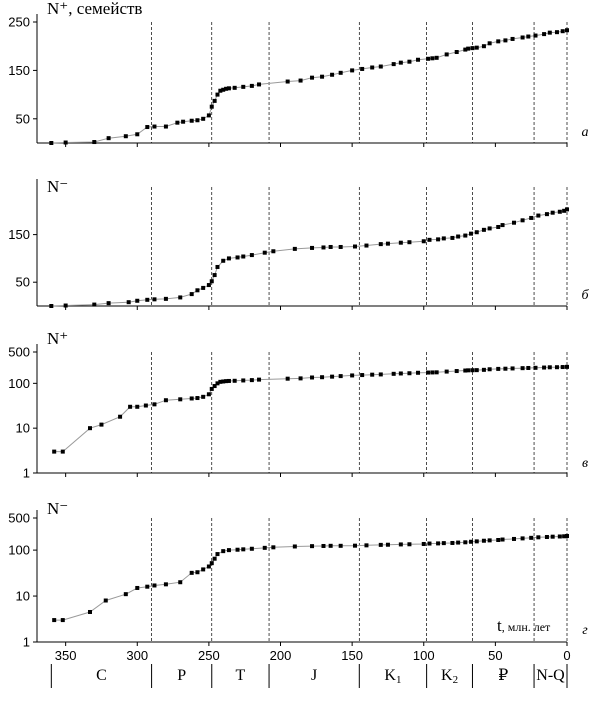 This screenshot has width=602, height=722. I want to click on y-tick-label: 150, so click(19, 234).